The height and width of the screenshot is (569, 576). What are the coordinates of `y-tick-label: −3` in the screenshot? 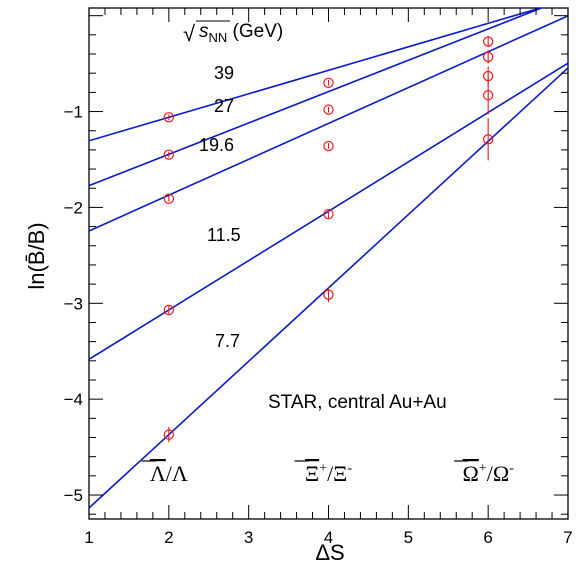 It's located at (73, 303).